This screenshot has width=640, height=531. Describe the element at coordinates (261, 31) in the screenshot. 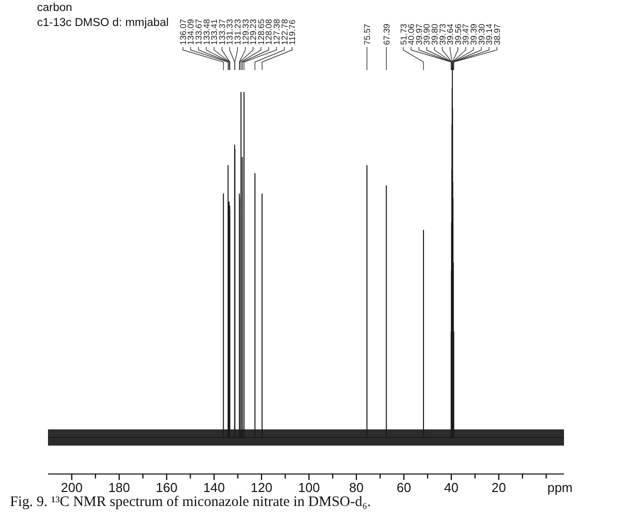

I see `annotation: 128.65` at that location.